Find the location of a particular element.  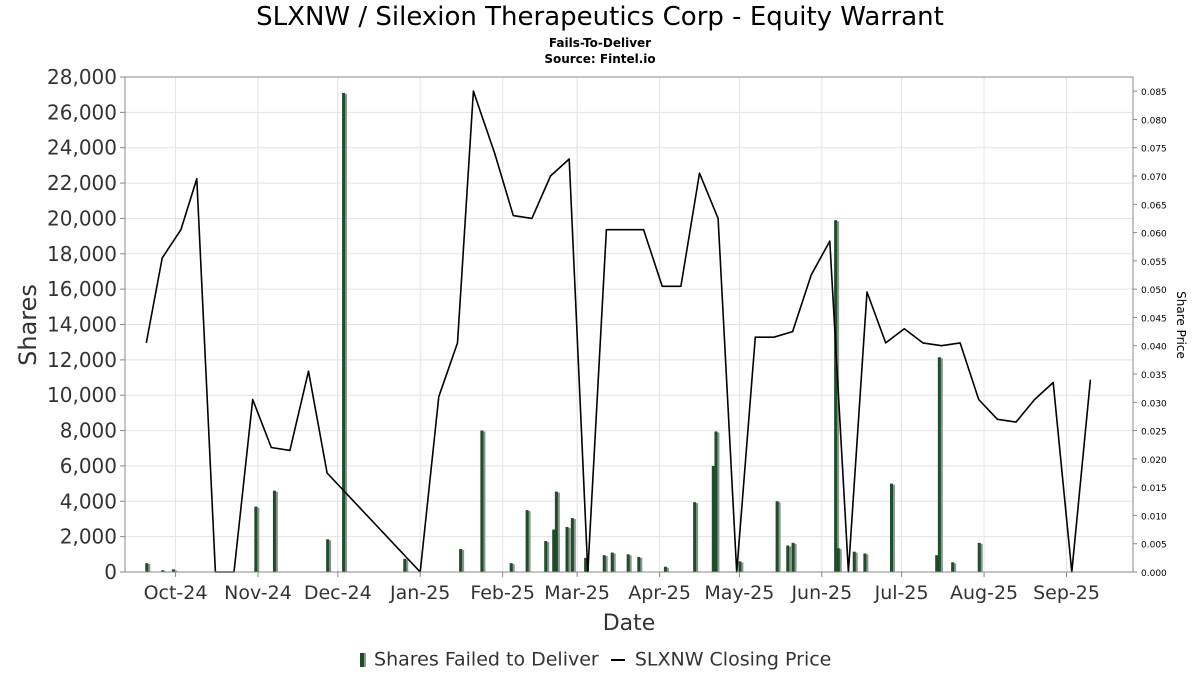

y-tick-label: 18,000 is located at coordinates (82, 254).